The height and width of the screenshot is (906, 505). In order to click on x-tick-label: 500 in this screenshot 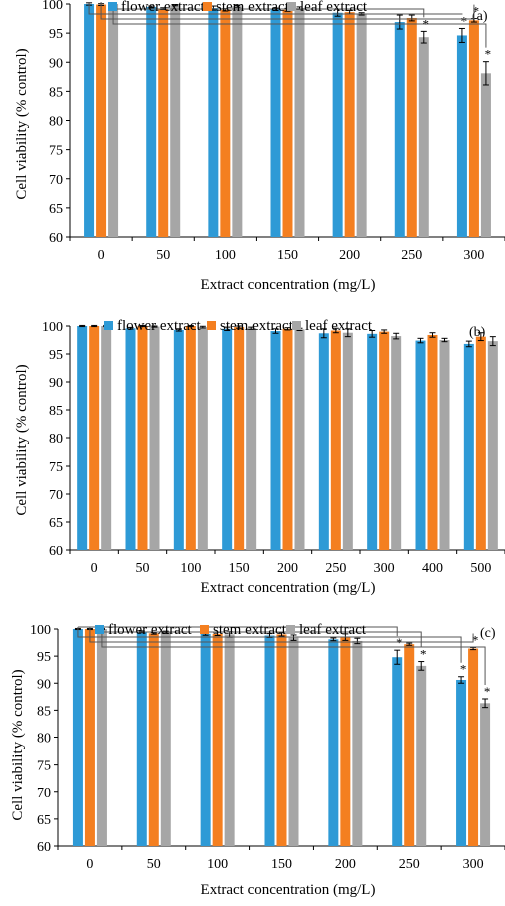, I will do `click(480, 568)`.